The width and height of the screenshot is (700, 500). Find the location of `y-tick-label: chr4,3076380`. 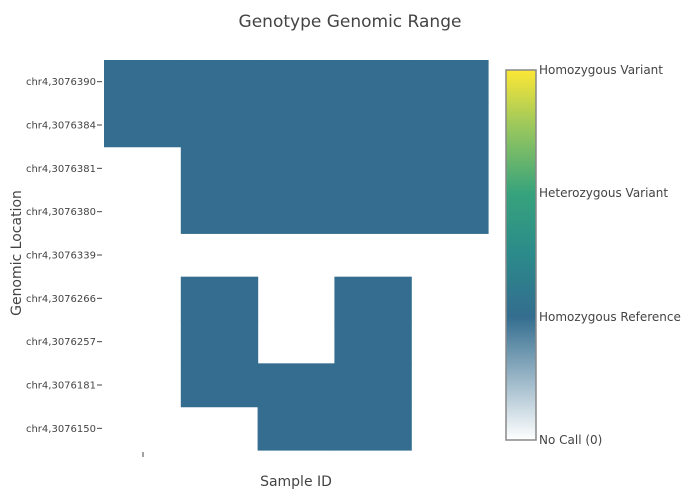

y-tick-label: chr4,3076380 is located at coordinates (61, 212).